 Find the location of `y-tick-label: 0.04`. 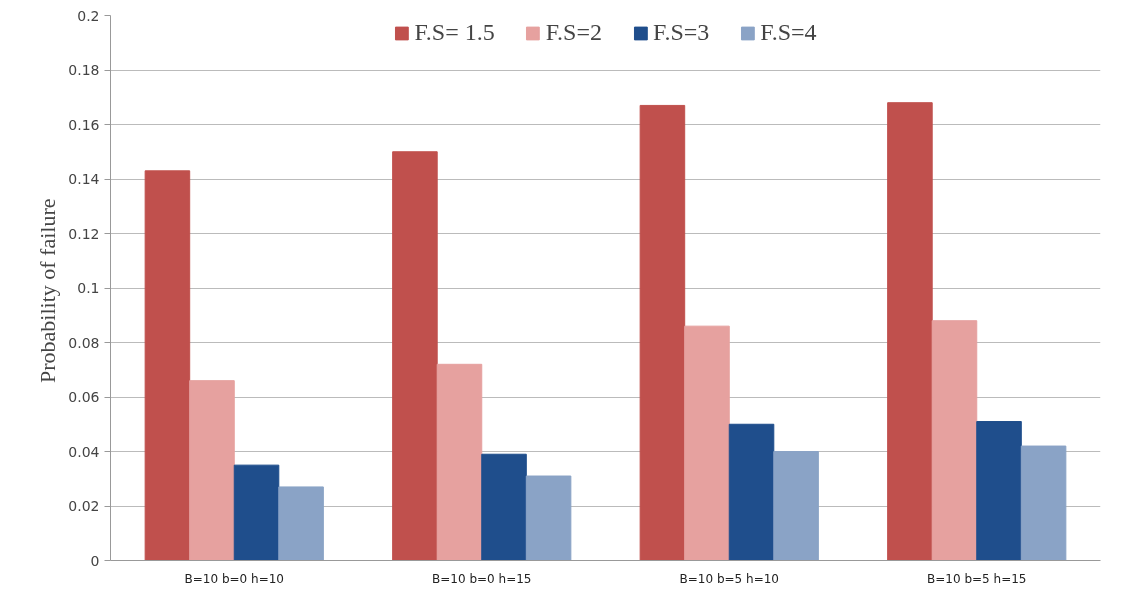

y-tick-label: 0.04 is located at coordinates (84, 451).